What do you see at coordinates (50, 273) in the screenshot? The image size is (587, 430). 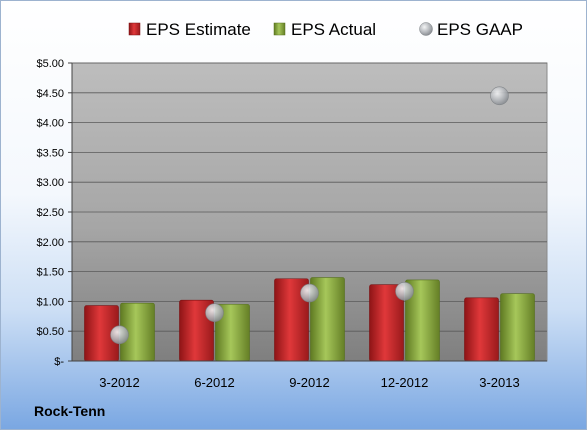 I see `y-tick-label: $1.50` at bounding box center [50, 273].